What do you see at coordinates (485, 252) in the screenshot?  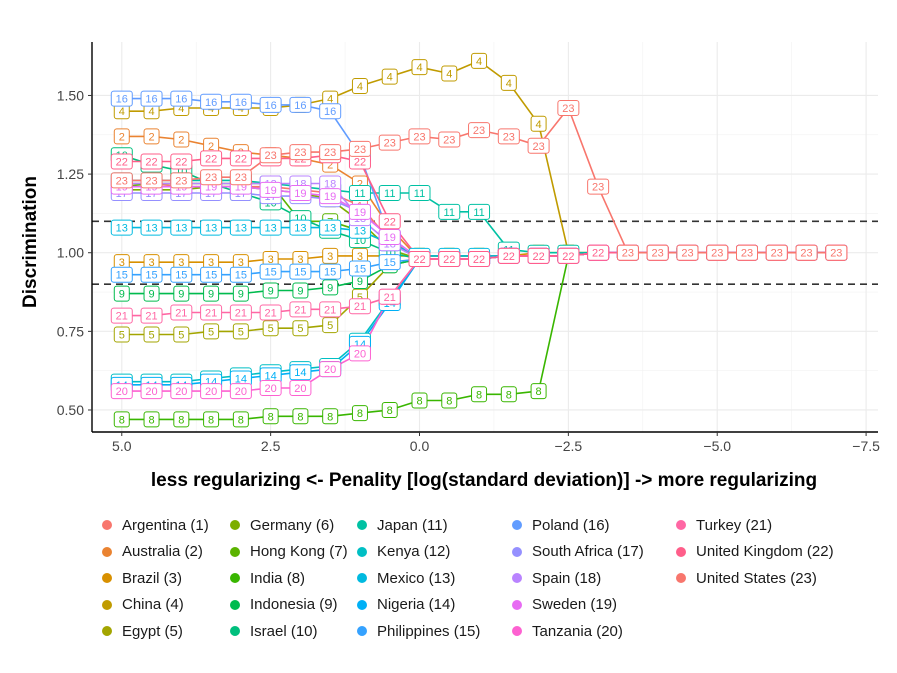 I see `reference-lines` at bounding box center [485, 252].